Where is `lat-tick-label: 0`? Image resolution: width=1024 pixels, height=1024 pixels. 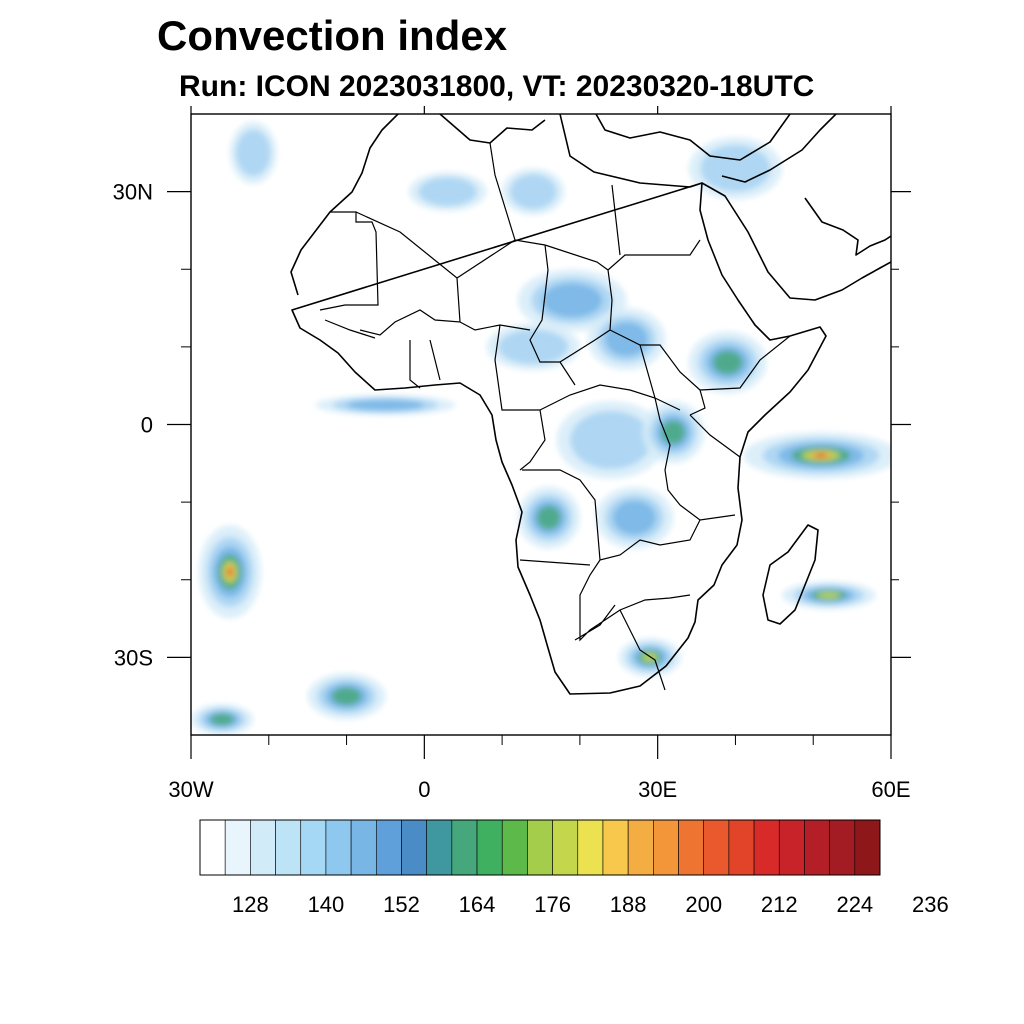
lat-tick-label: 0 is located at coordinates (147, 425).